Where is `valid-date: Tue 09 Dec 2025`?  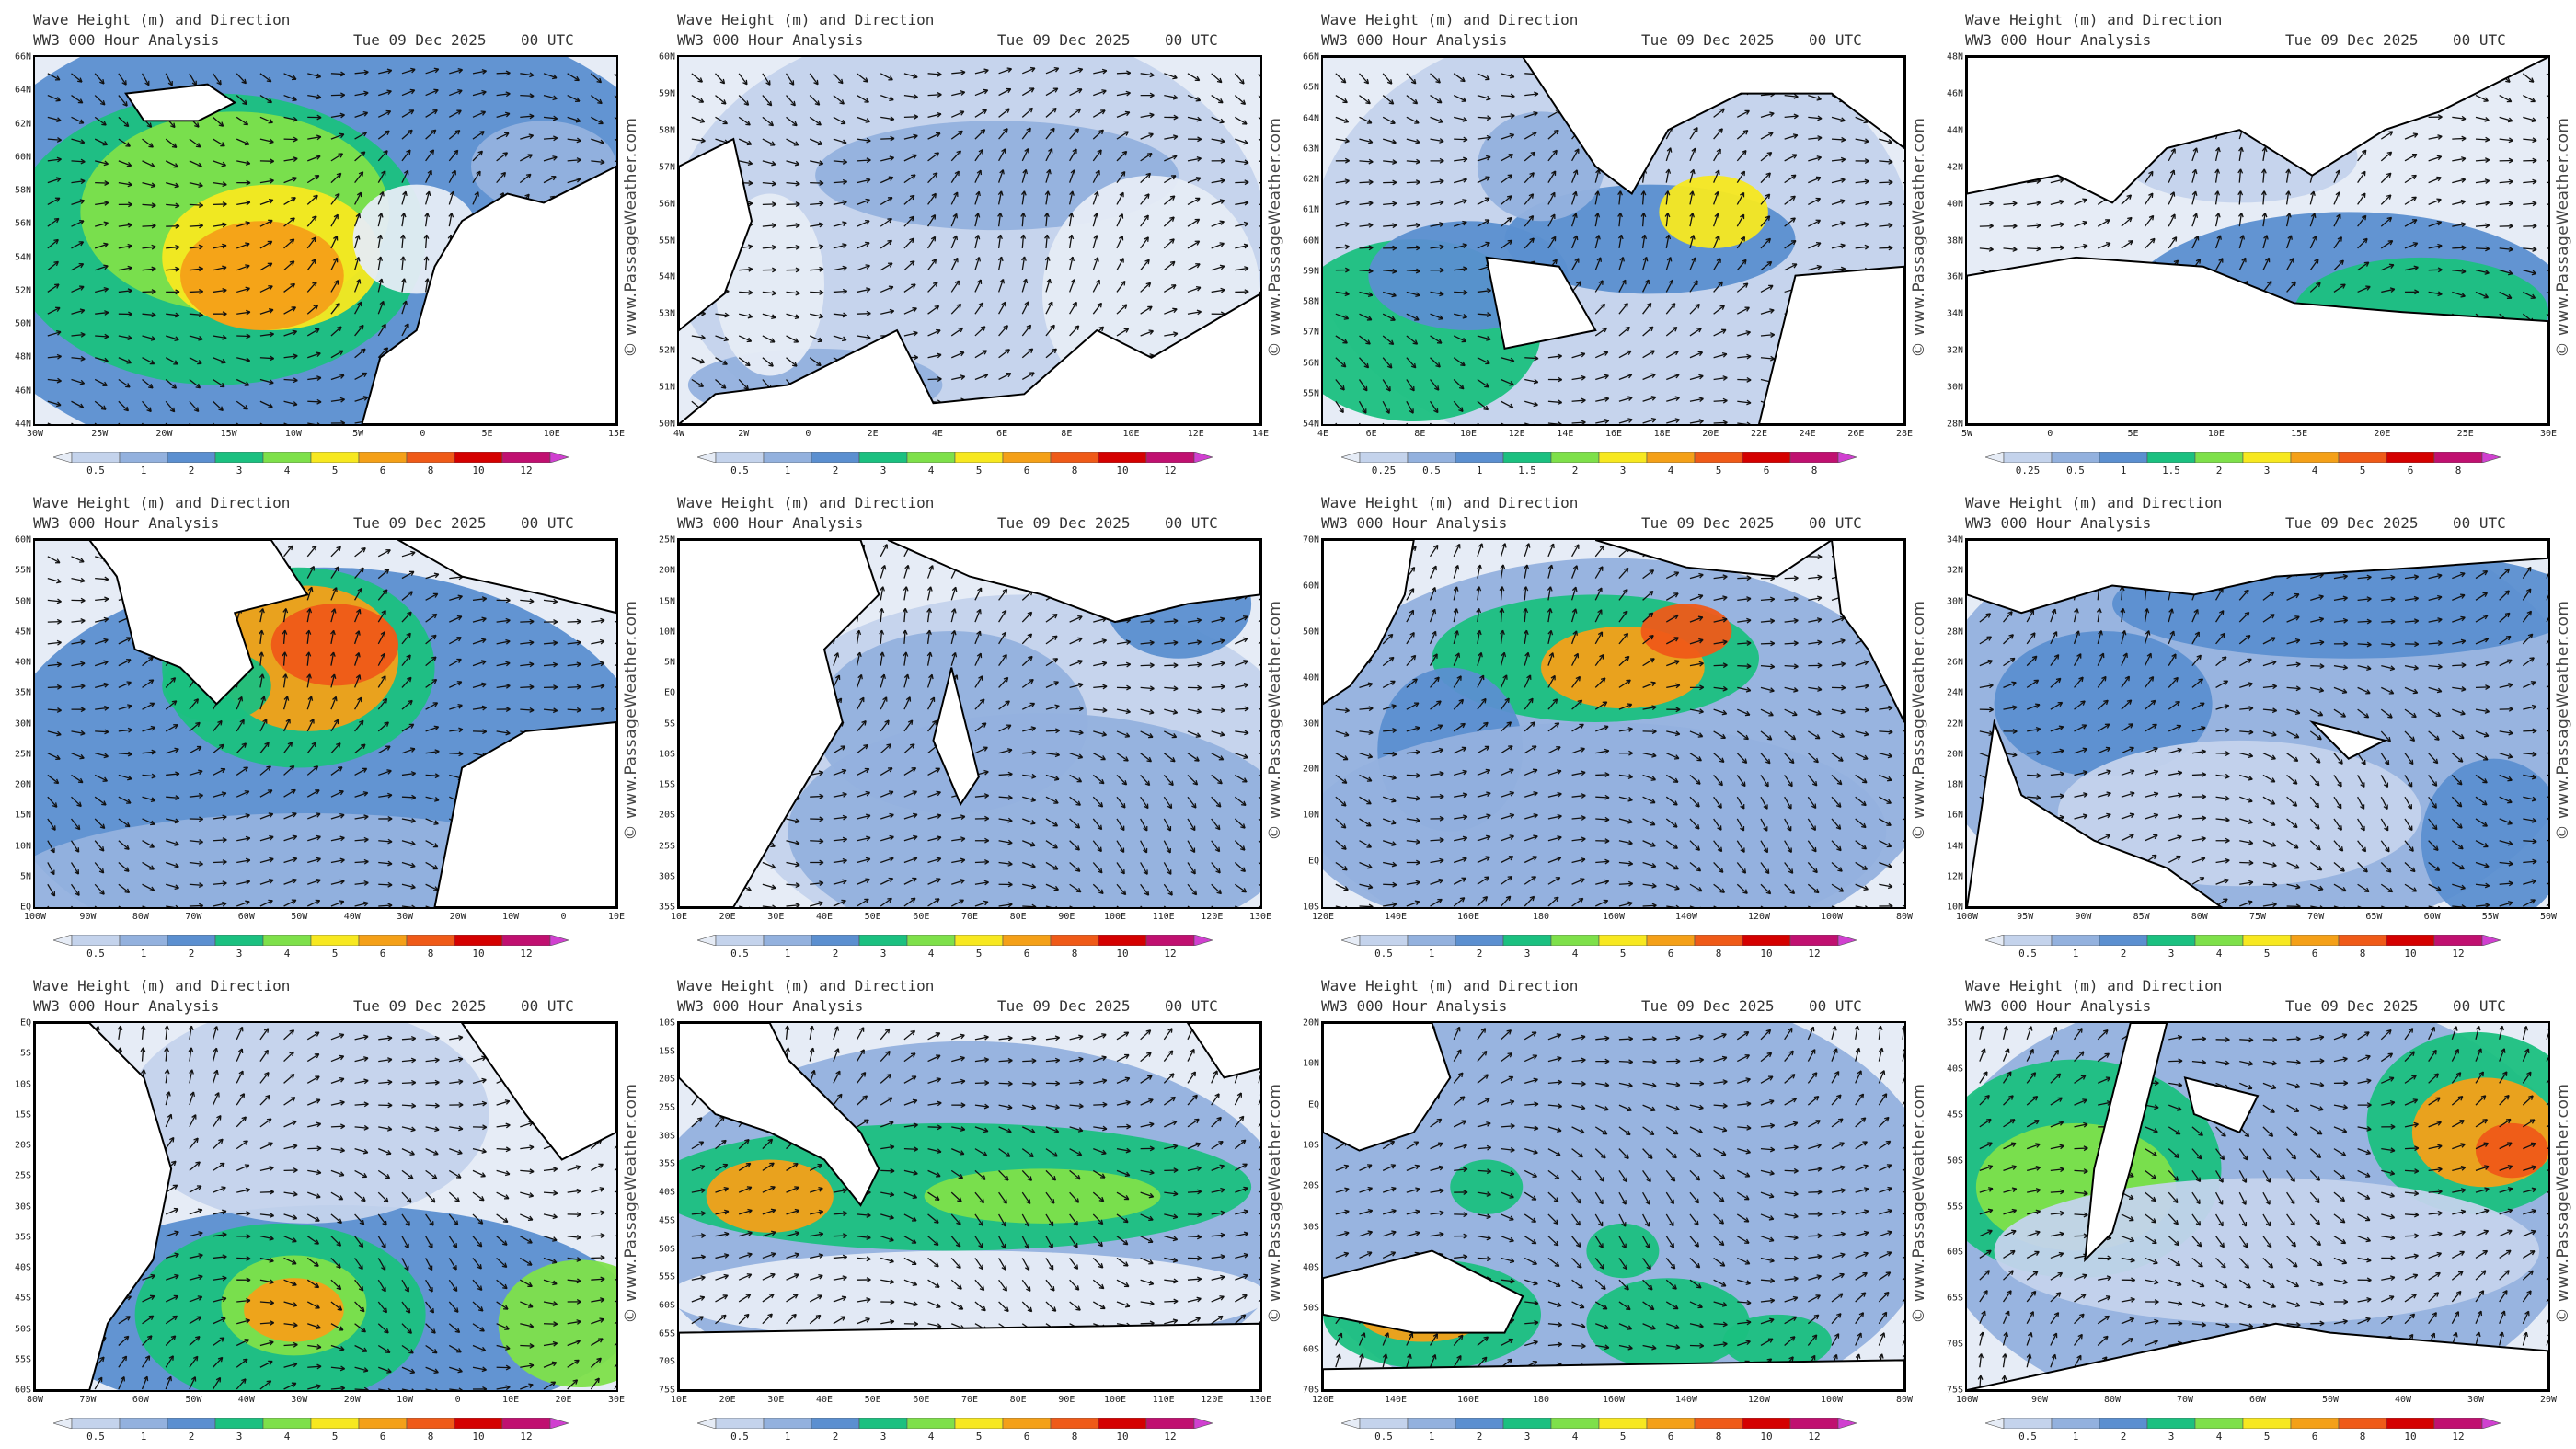
valid-date: Tue 09 Dec 2025 is located at coordinates (420, 1006).